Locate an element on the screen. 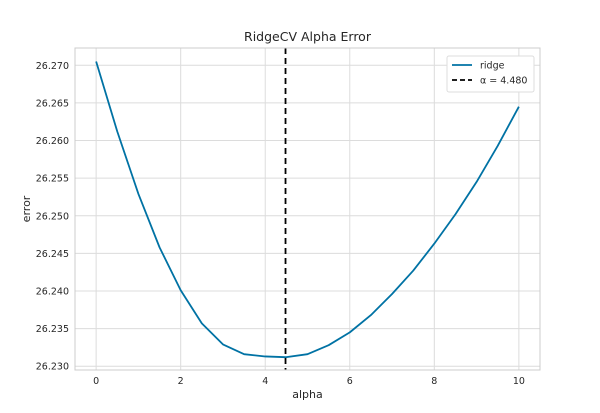  y-tick-label: 26.245 is located at coordinates (52, 254).